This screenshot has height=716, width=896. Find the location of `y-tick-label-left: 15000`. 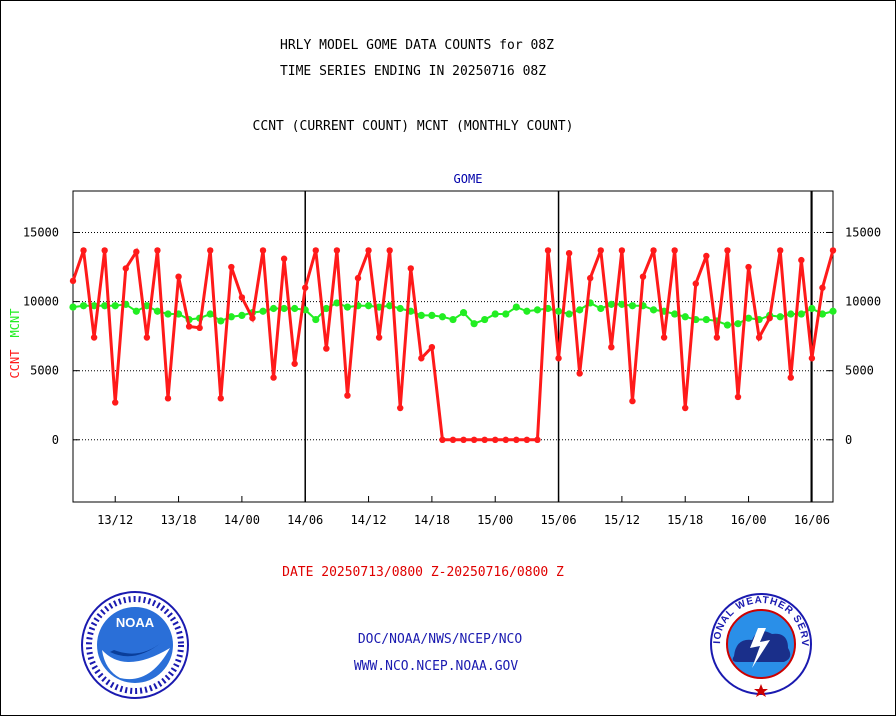

y-tick-label-left: 15000 is located at coordinates (41, 232).